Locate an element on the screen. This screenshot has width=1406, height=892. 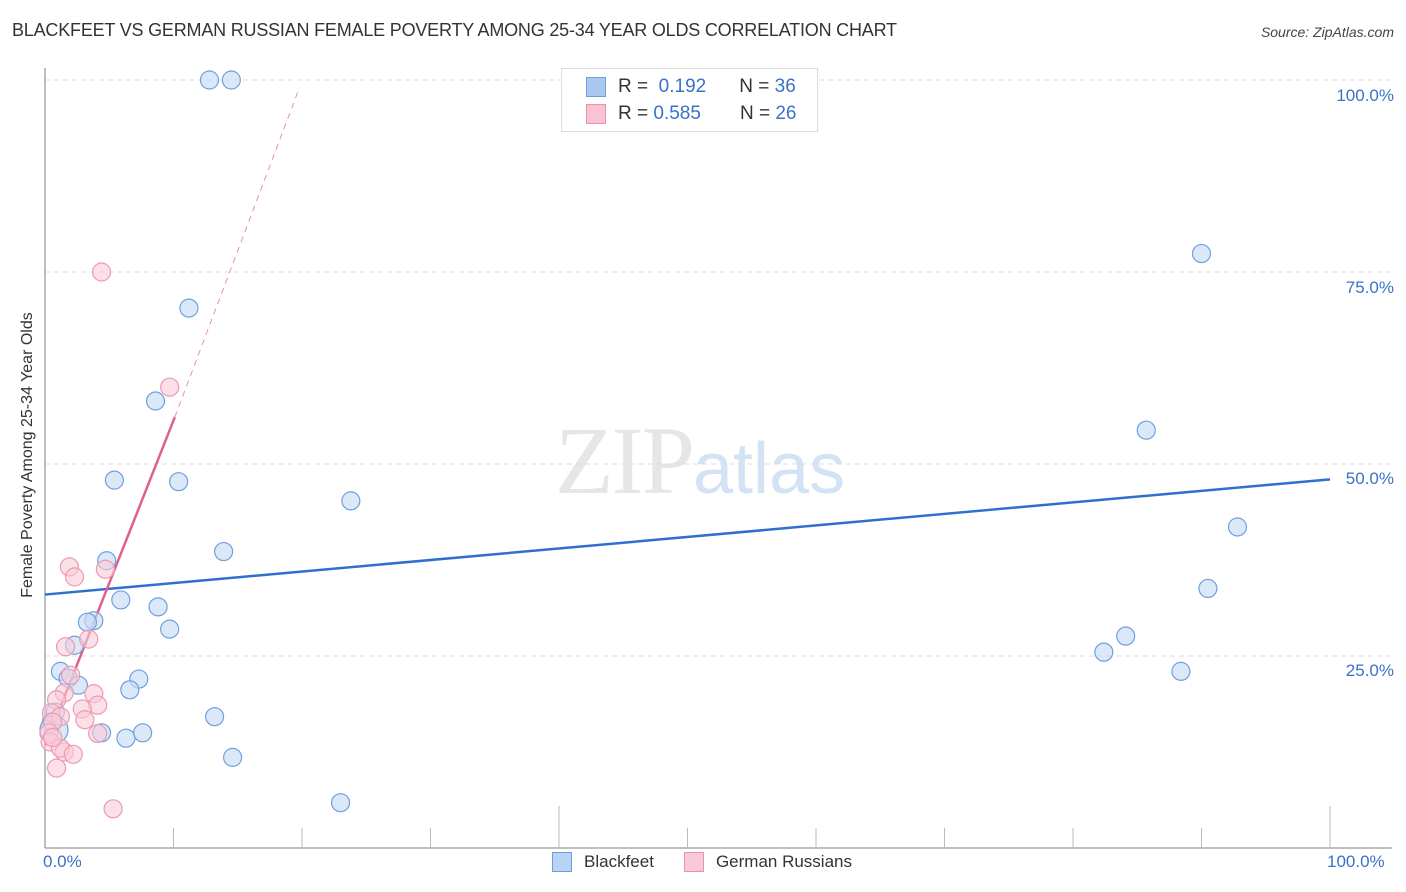
blackfeet-trendline is located at coordinates (687, 537).